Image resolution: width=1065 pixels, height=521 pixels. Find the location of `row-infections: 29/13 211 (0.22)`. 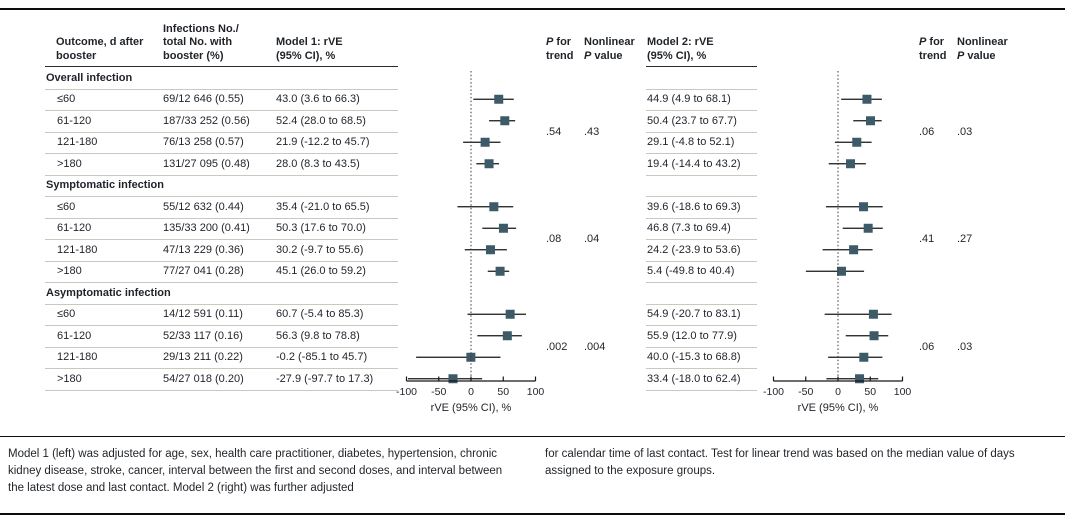

row-infections: 29/13 211 (0.22) is located at coordinates (203, 357).